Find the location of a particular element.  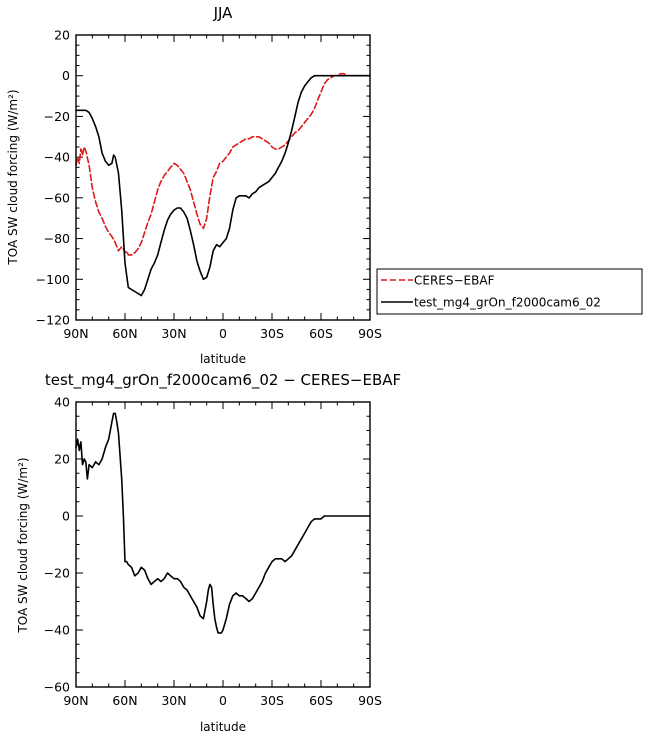

legend: CERES−EBAF test_mg4_grOn_f2000cam6_02 is located at coordinates (509, 291).